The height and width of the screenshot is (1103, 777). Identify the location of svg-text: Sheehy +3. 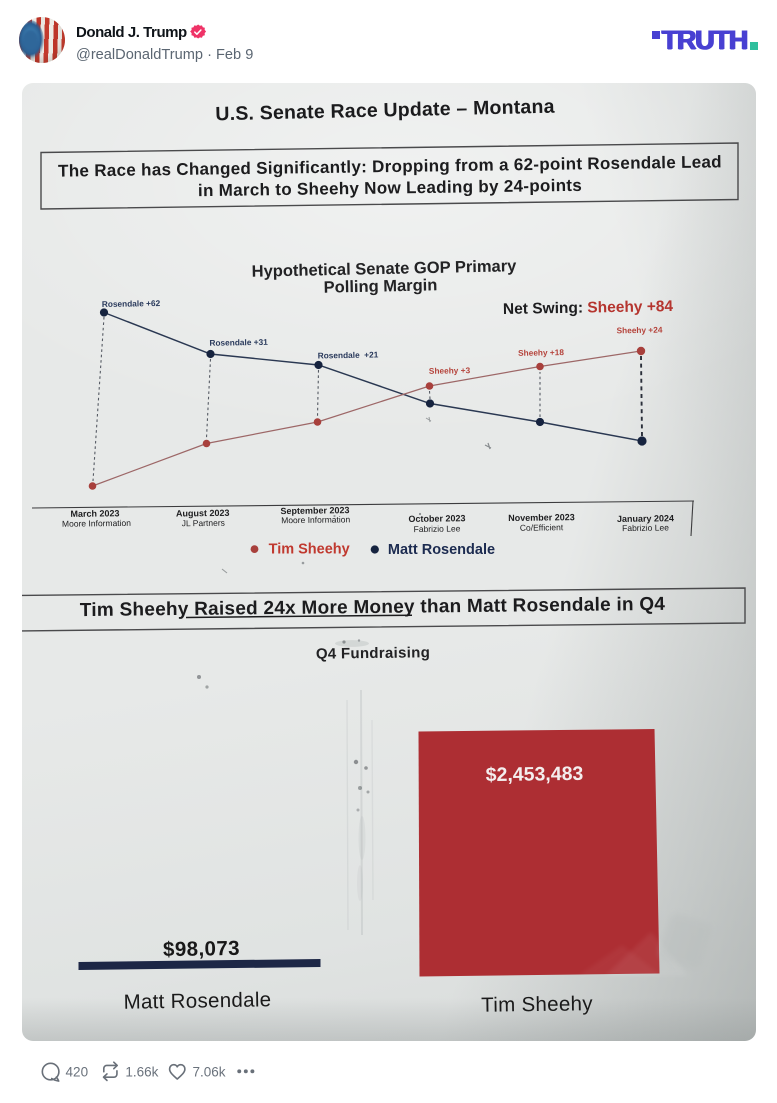
(450, 370).